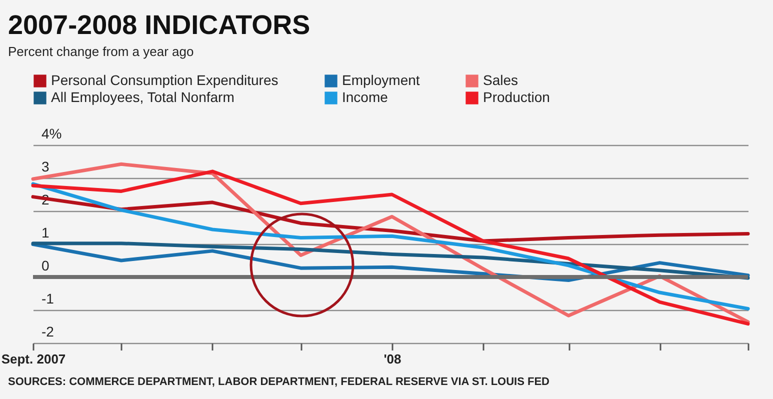 This screenshot has height=399, width=773. What do you see at coordinates (46, 266) in the screenshot?
I see `y-tick-label: 0` at bounding box center [46, 266].